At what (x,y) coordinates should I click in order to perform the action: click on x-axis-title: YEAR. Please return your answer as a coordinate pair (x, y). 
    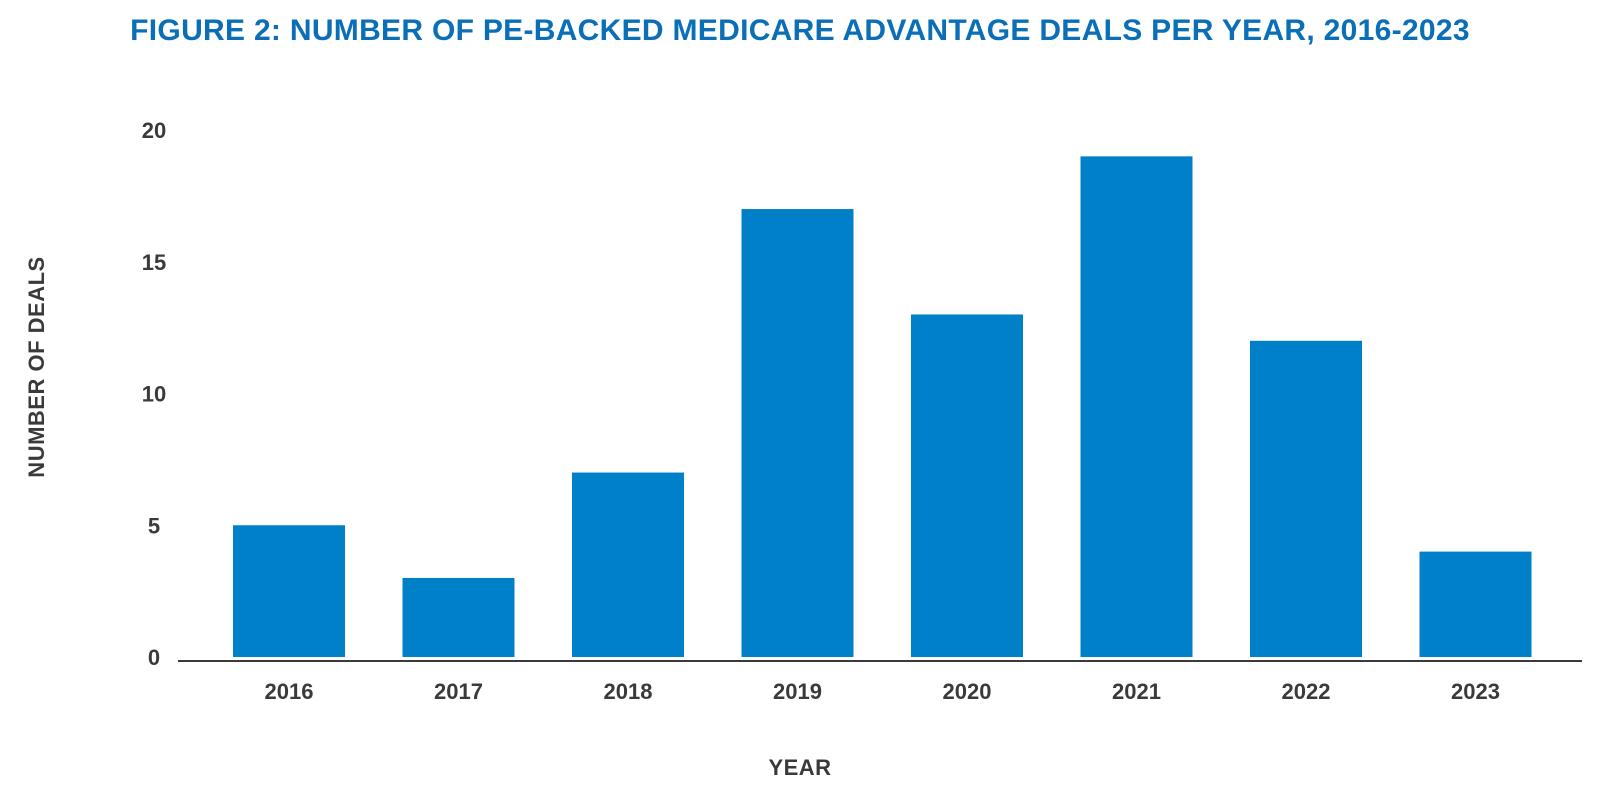
    Looking at the image, I should click on (799, 767).